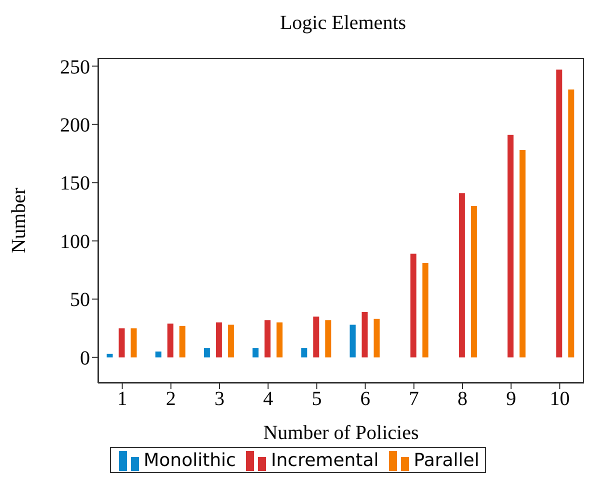 This screenshot has width=596, height=504. What do you see at coordinates (324, 460) in the screenshot?
I see `legend-label: Incremental` at bounding box center [324, 460].